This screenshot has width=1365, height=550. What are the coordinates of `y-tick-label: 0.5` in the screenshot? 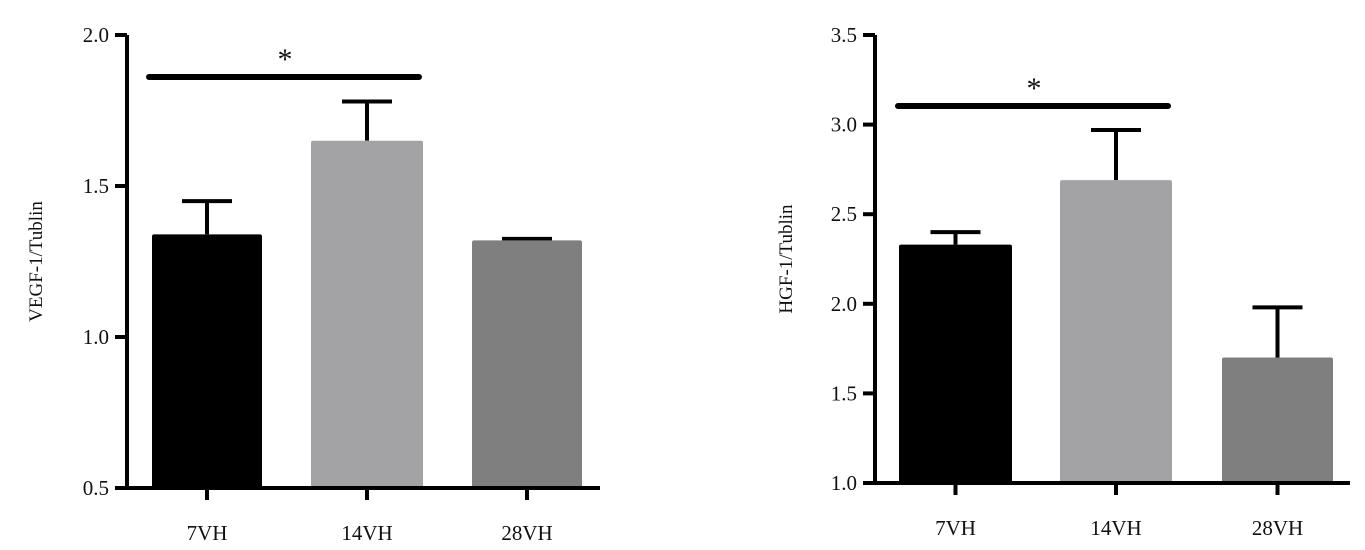 It's located at (96, 488).